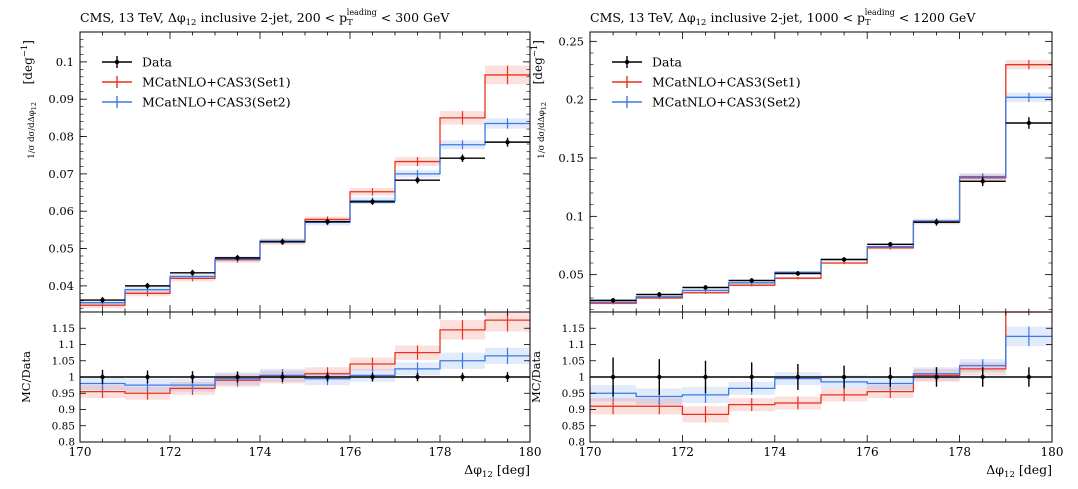 The width and height of the screenshot is (1078, 489). I want to click on x-tick-label: 178, so click(959, 452).